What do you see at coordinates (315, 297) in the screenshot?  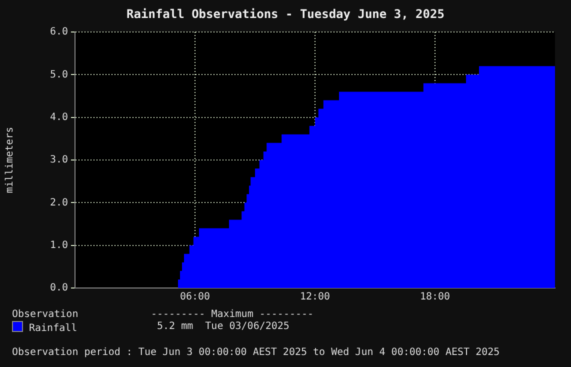 I see `x-tick-label: 12:00` at bounding box center [315, 297].